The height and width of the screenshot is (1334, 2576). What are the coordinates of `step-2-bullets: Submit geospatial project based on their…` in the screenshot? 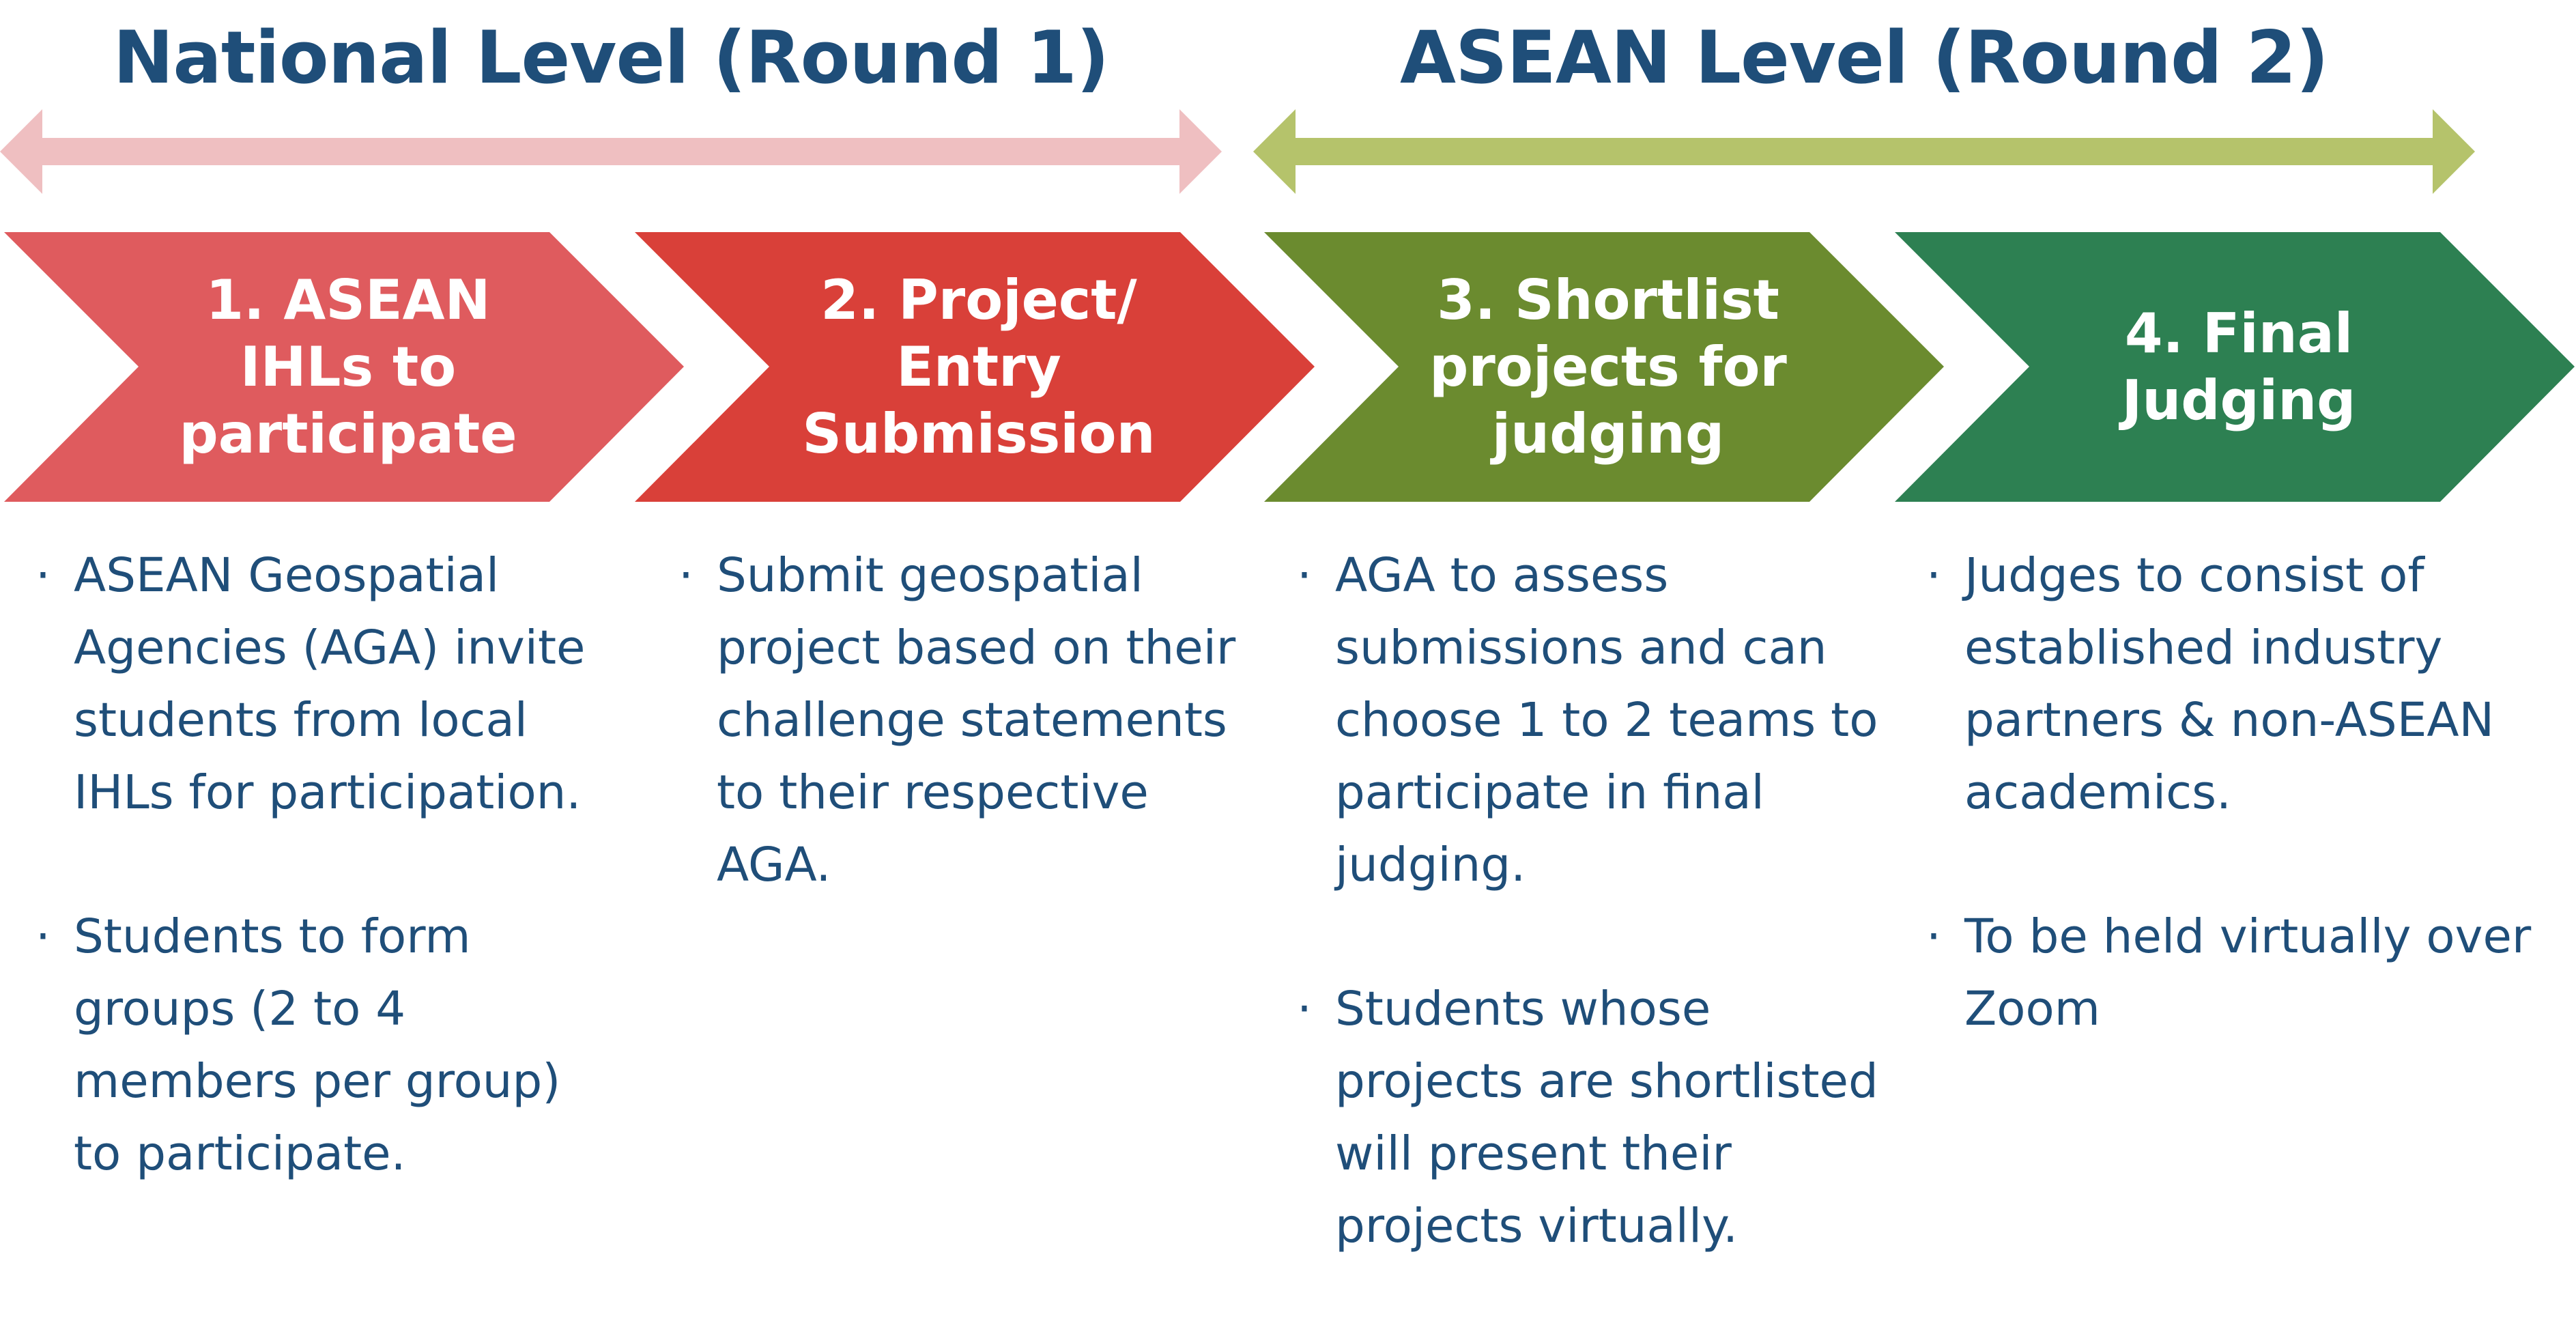 It's located at (968, 756).